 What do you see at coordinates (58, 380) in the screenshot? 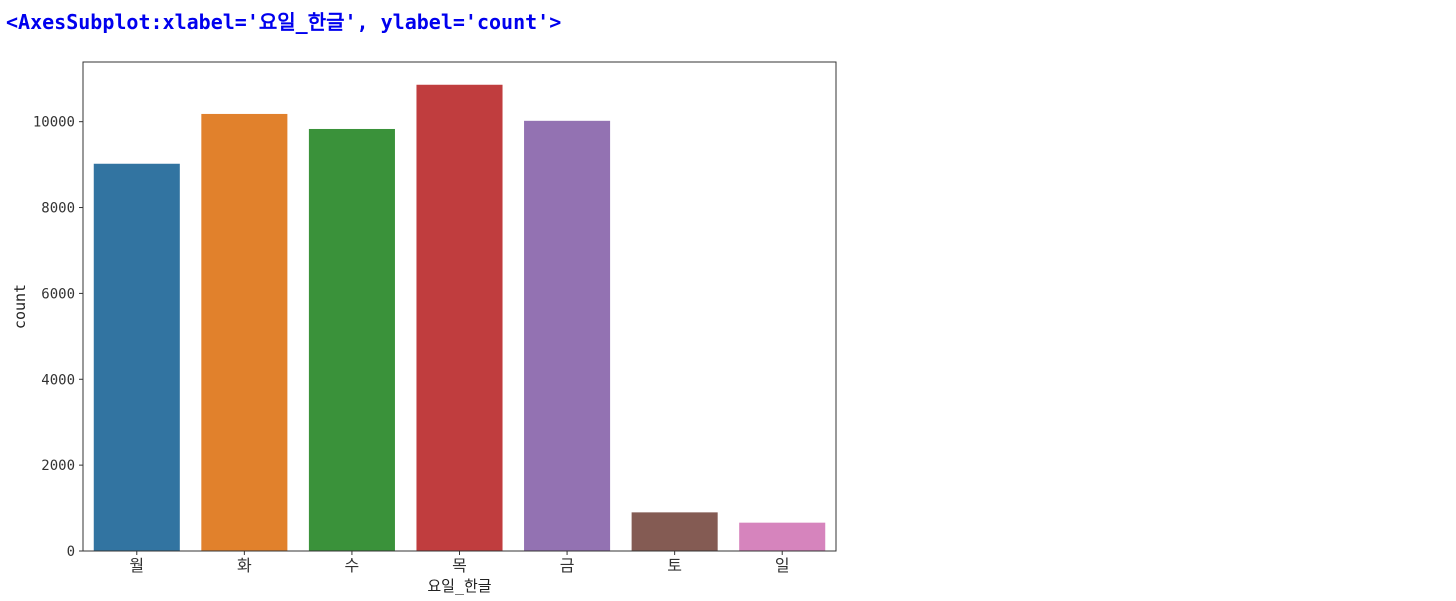
I see `y-tick-label: 4000` at bounding box center [58, 380].